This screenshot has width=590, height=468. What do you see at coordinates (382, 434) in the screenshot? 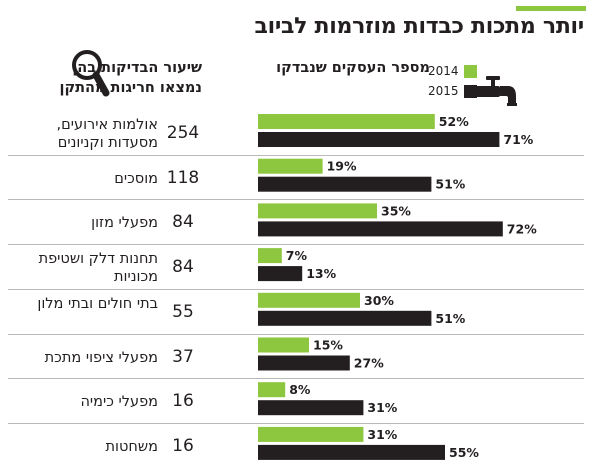
I see `value-label-2014: 31%` at bounding box center [382, 434].